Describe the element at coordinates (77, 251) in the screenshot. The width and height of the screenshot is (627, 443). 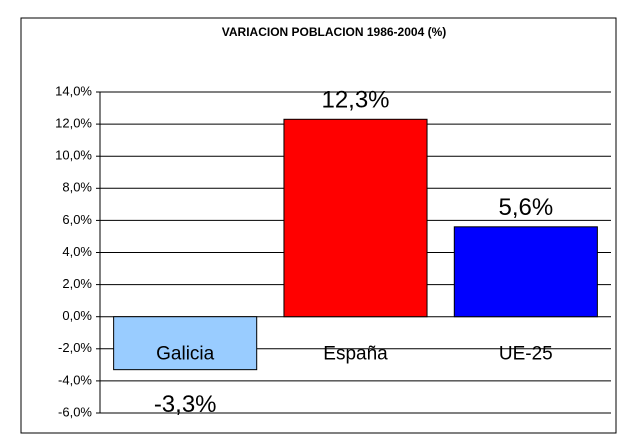
I see `y-tick-label: 4,0%` at that location.